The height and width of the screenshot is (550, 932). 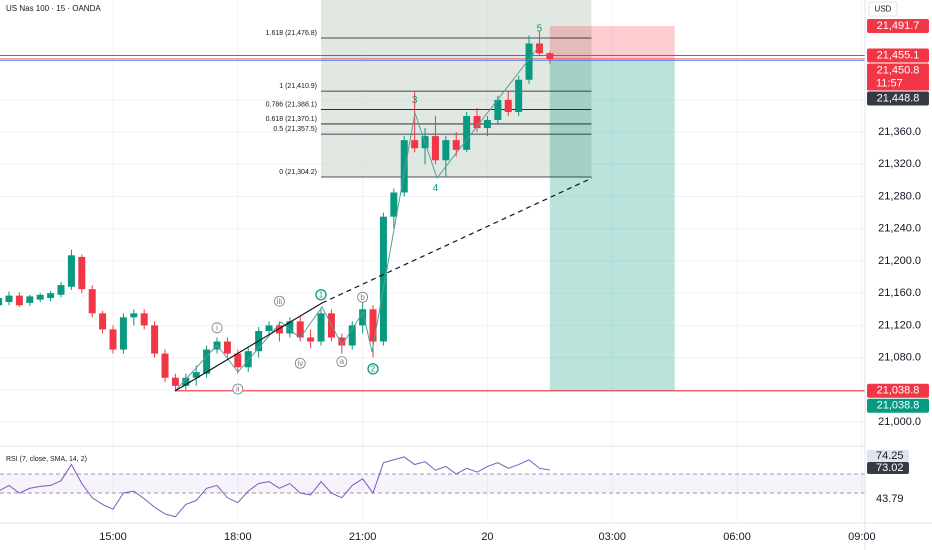 I want to click on x-tick-label: 06:00, so click(x=737, y=537).